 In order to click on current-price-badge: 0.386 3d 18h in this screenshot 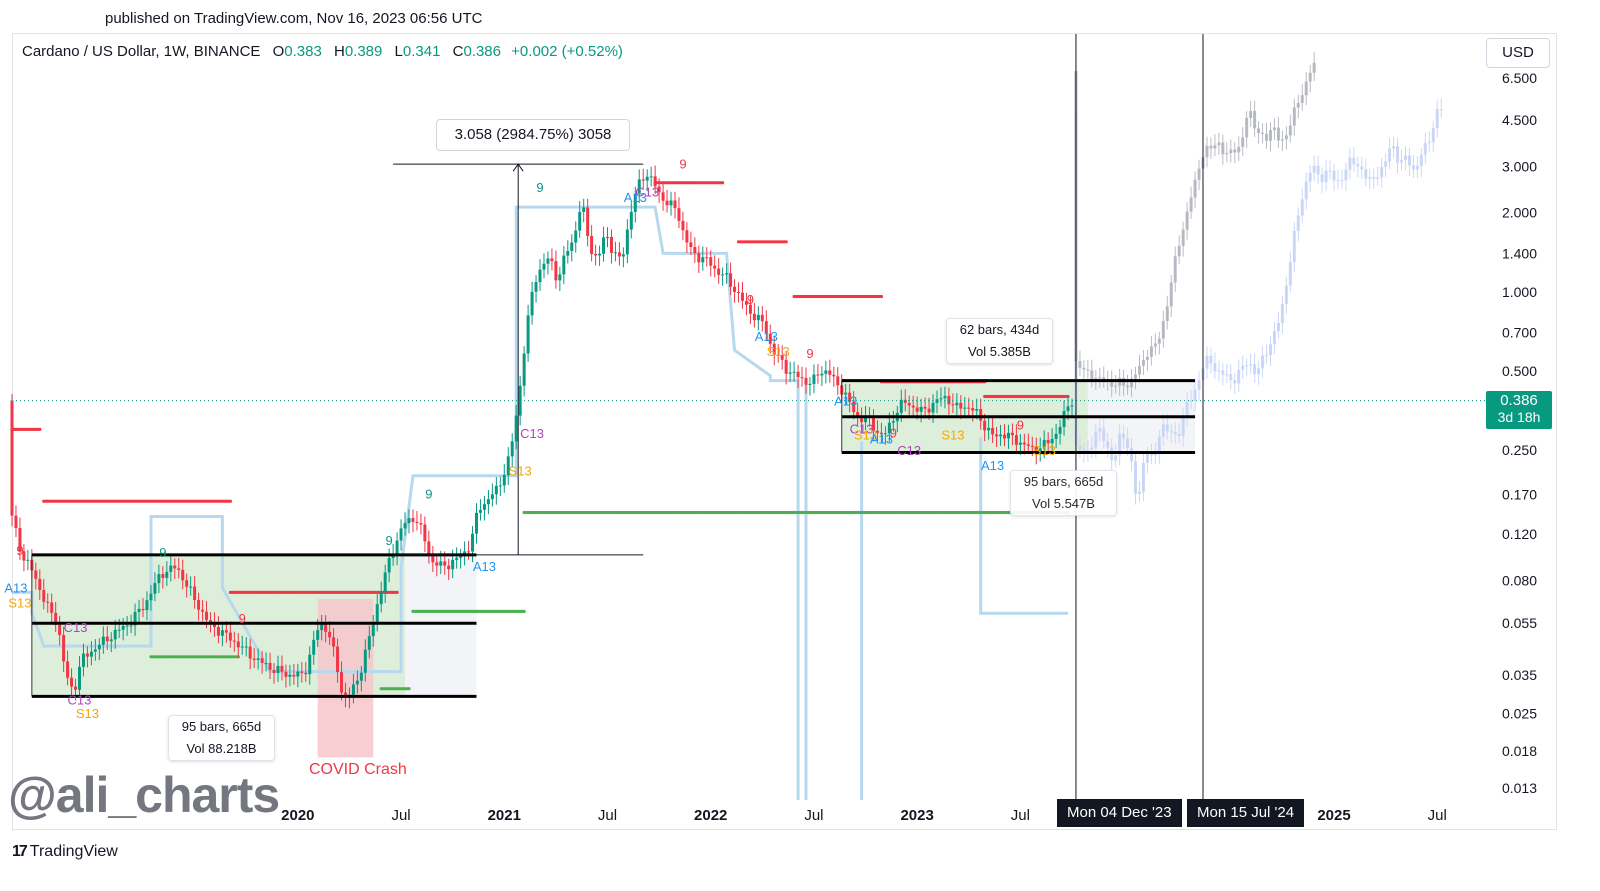, I will do `click(1519, 410)`.